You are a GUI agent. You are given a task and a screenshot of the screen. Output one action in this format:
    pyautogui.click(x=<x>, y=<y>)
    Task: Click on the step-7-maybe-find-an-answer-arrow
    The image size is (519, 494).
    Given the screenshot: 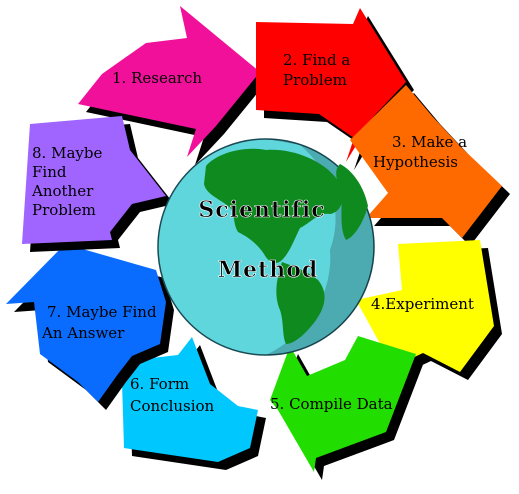 What is the action you would take?
    pyautogui.click(x=86, y=323)
    